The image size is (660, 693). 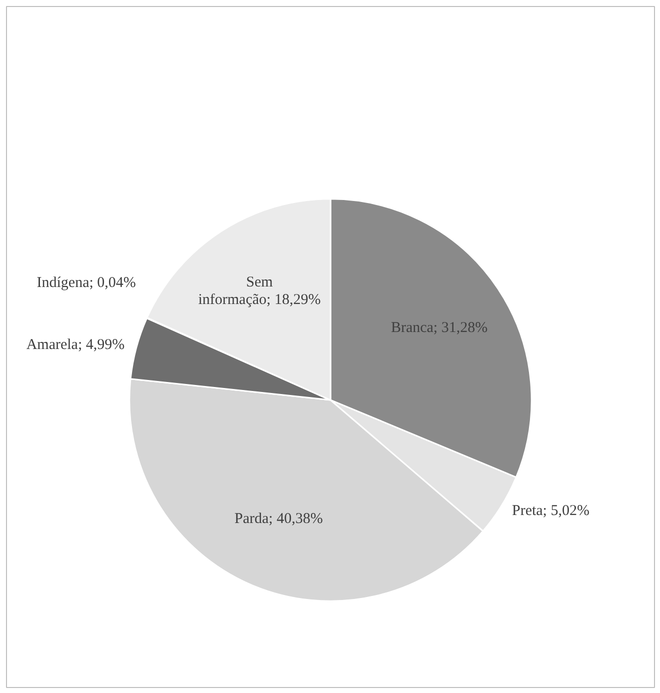 What do you see at coordinates (75, 345) in the screenshot?
I see `slice-label: Amarela; 4,99%` at bounding box center [75, 345].